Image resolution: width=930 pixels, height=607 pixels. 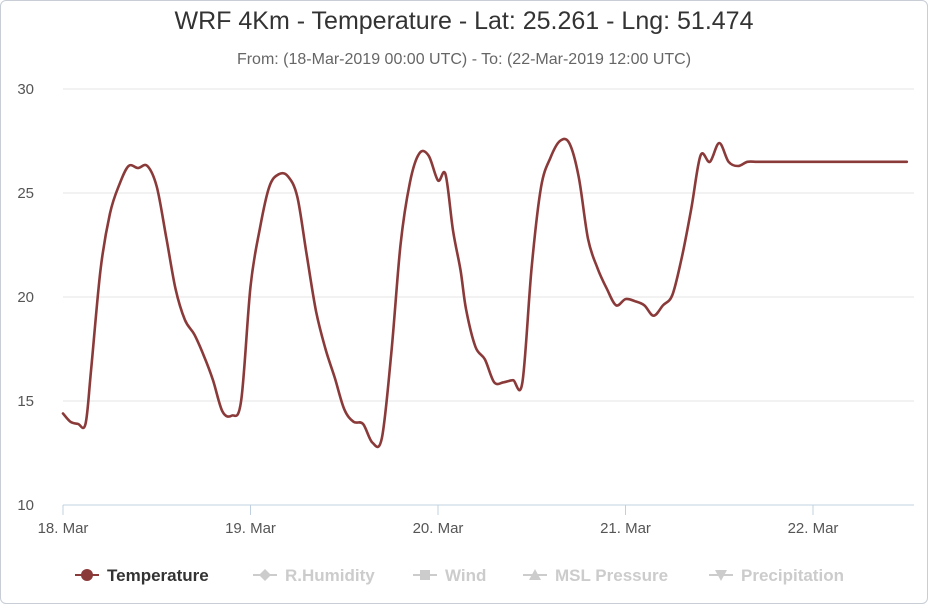 I want to click on y-tick-label: 20, so click(x=25, y=297).